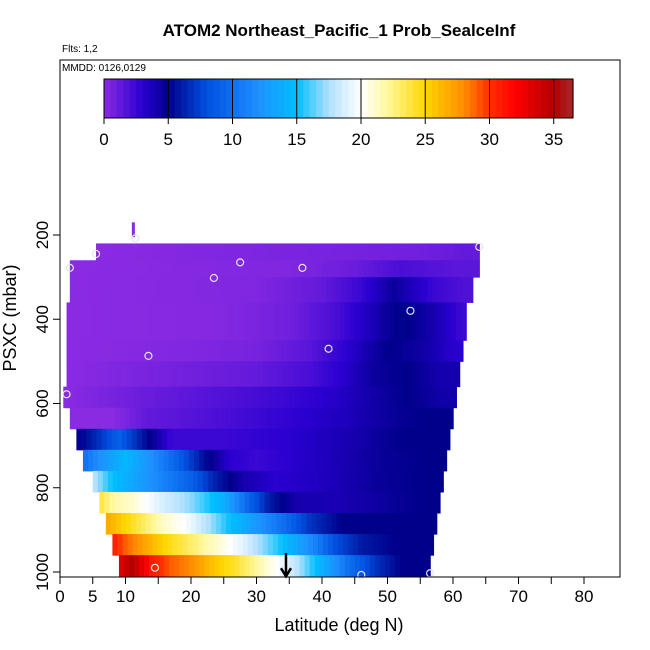  What do you see at coordinates (410, 310) in the screenshot?
I see `flight-point` at bounding box center [410, 310].